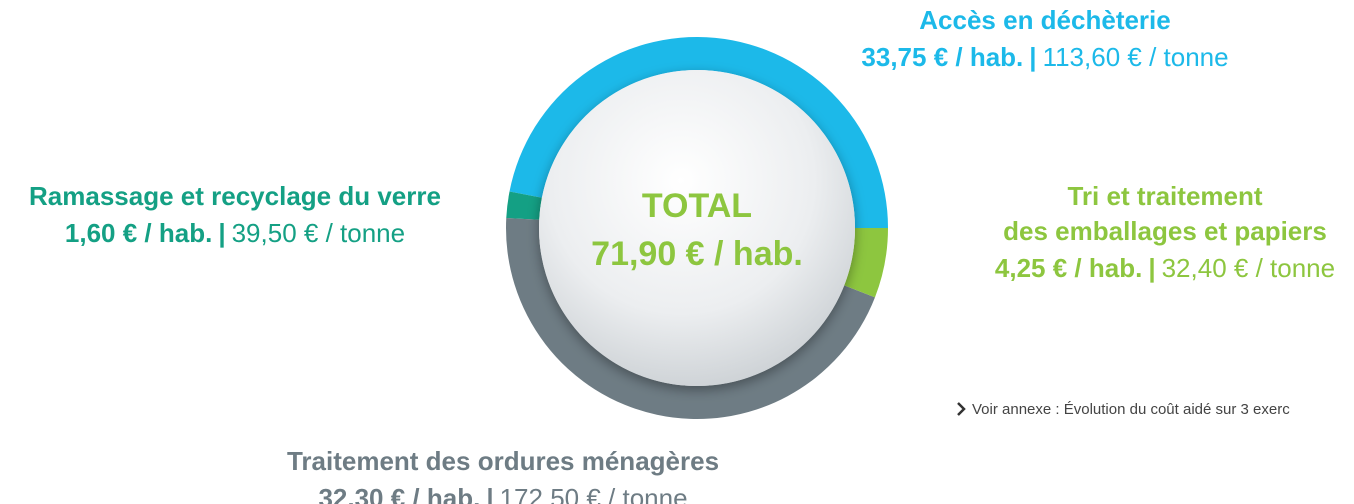 This screenshot has width=1354, height=504. I want to click on segment-values: 4,25 € / hab. | 32,40 € / tonne, so click(1165, 268).